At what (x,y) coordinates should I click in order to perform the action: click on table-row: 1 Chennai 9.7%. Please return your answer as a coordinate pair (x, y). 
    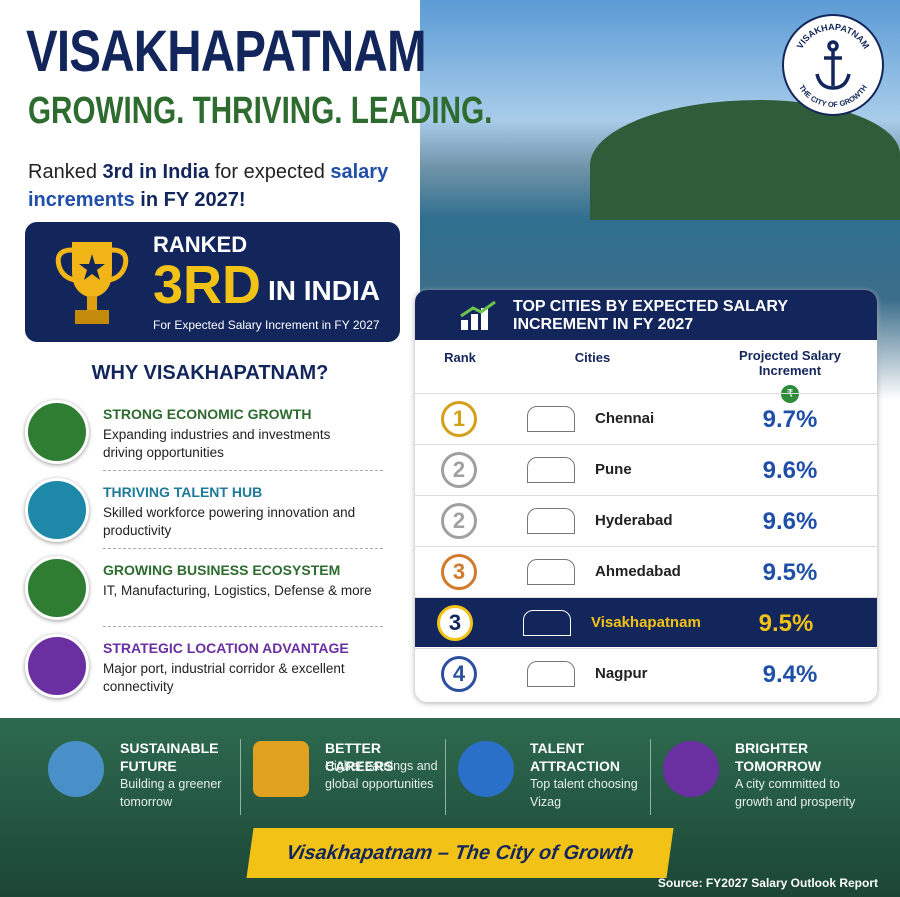
    Looking at the image, I should click on (646, 418).